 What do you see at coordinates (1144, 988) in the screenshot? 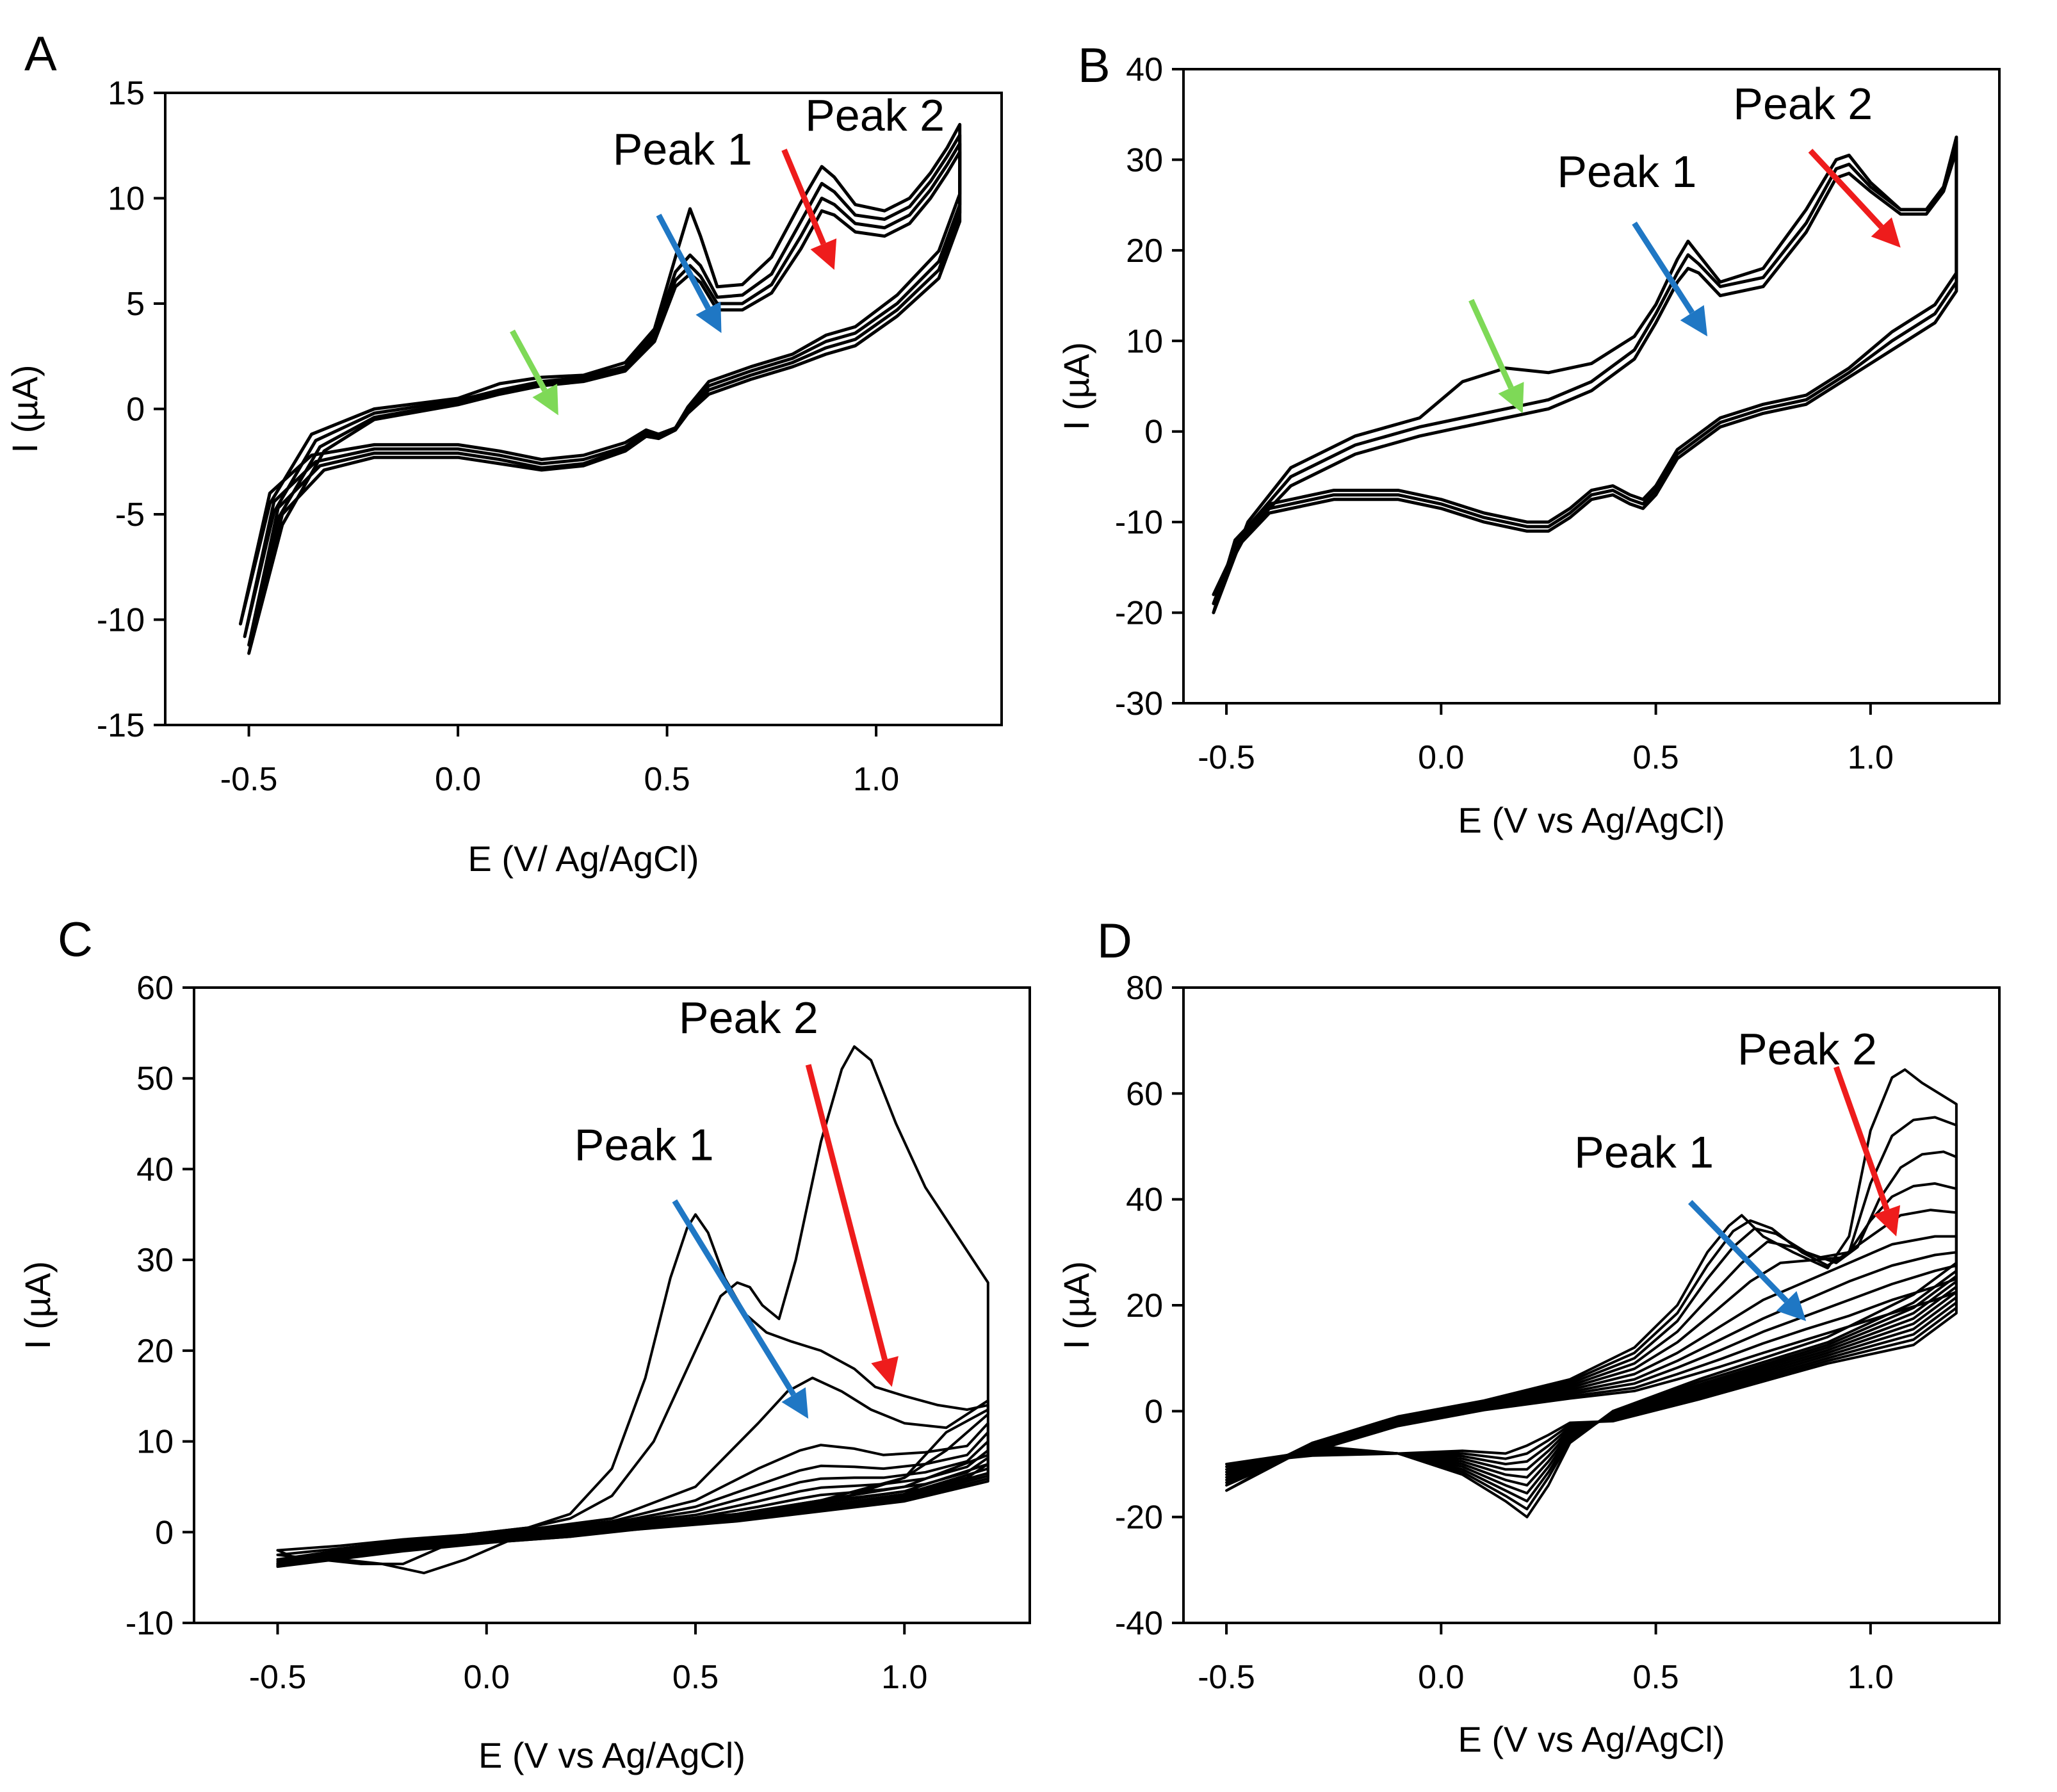
I see `y-tick-label: 80` at bounding box center [1144, 988].